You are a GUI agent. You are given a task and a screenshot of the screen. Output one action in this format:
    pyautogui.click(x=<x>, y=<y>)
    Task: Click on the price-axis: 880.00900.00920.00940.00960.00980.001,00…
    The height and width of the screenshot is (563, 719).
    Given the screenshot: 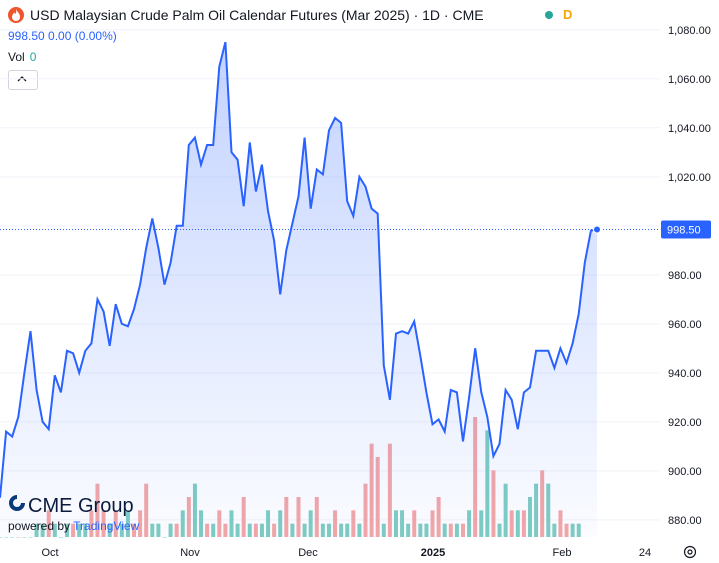 What is the action you would take?
    pyautogui.click(x=689, y=276)
    